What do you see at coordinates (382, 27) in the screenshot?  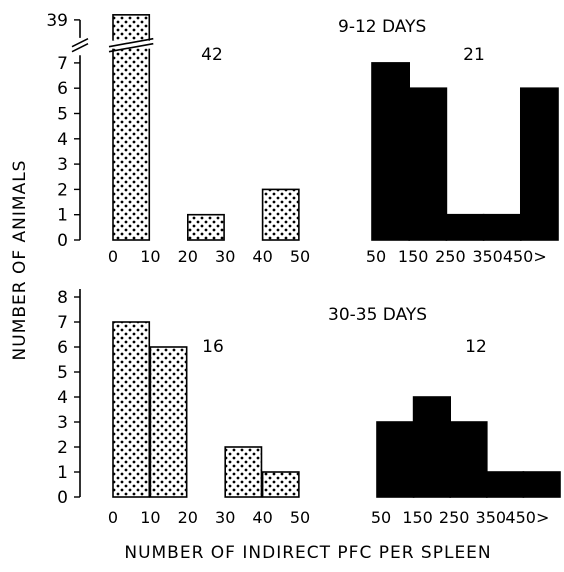 I see `panel-title: 9-12 DAYS` at bounding box center [382, 27].